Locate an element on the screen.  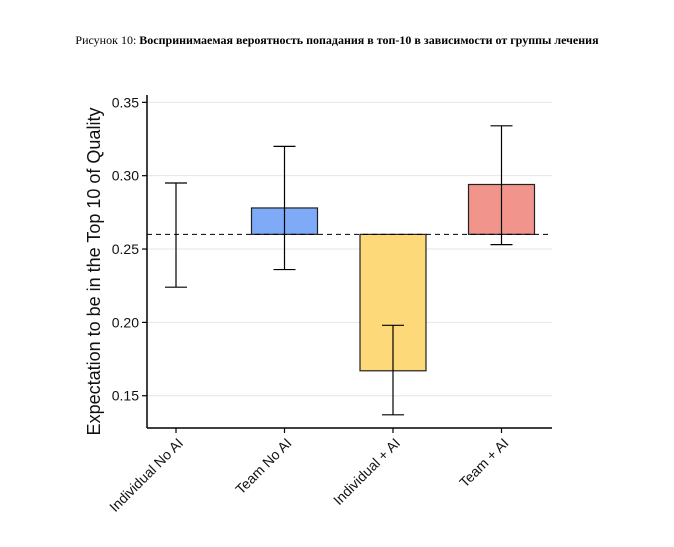
y-tick-label: 0.20 is located at coordinates (125, 322).